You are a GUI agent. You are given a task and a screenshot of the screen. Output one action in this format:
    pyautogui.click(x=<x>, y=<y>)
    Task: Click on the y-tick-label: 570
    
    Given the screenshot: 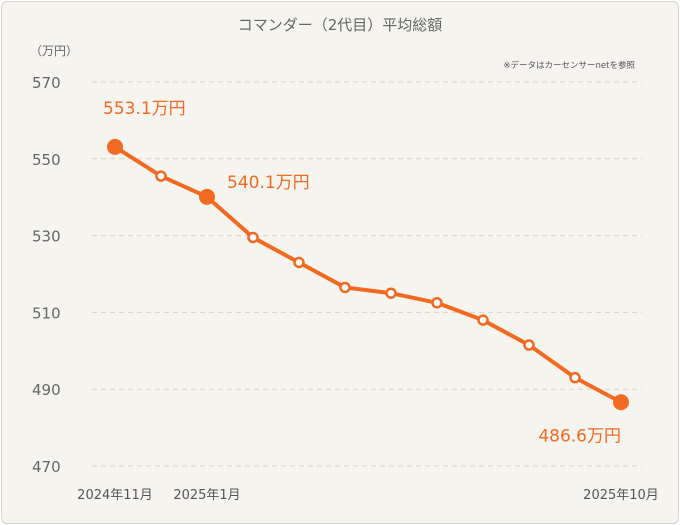 What is the action you would take?
    pyautogui.click(x=46, y=83)
    